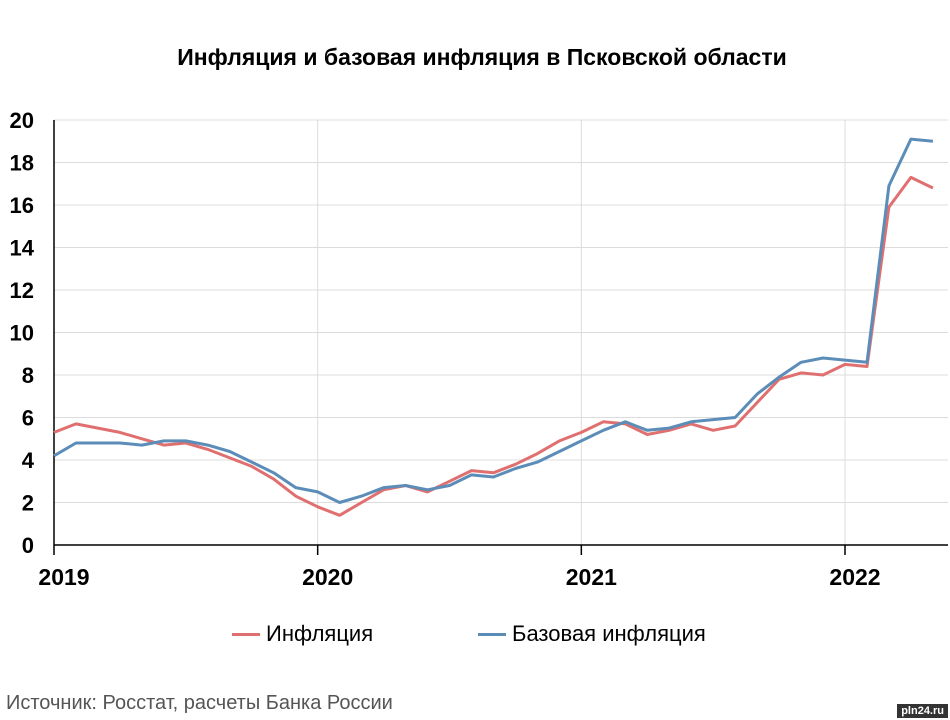 The height and width of the screenshot is (720, 950). Describe the element at coordinates (22, 290) in the screenshot. I see `y-tick-label-12: 12` at that location.